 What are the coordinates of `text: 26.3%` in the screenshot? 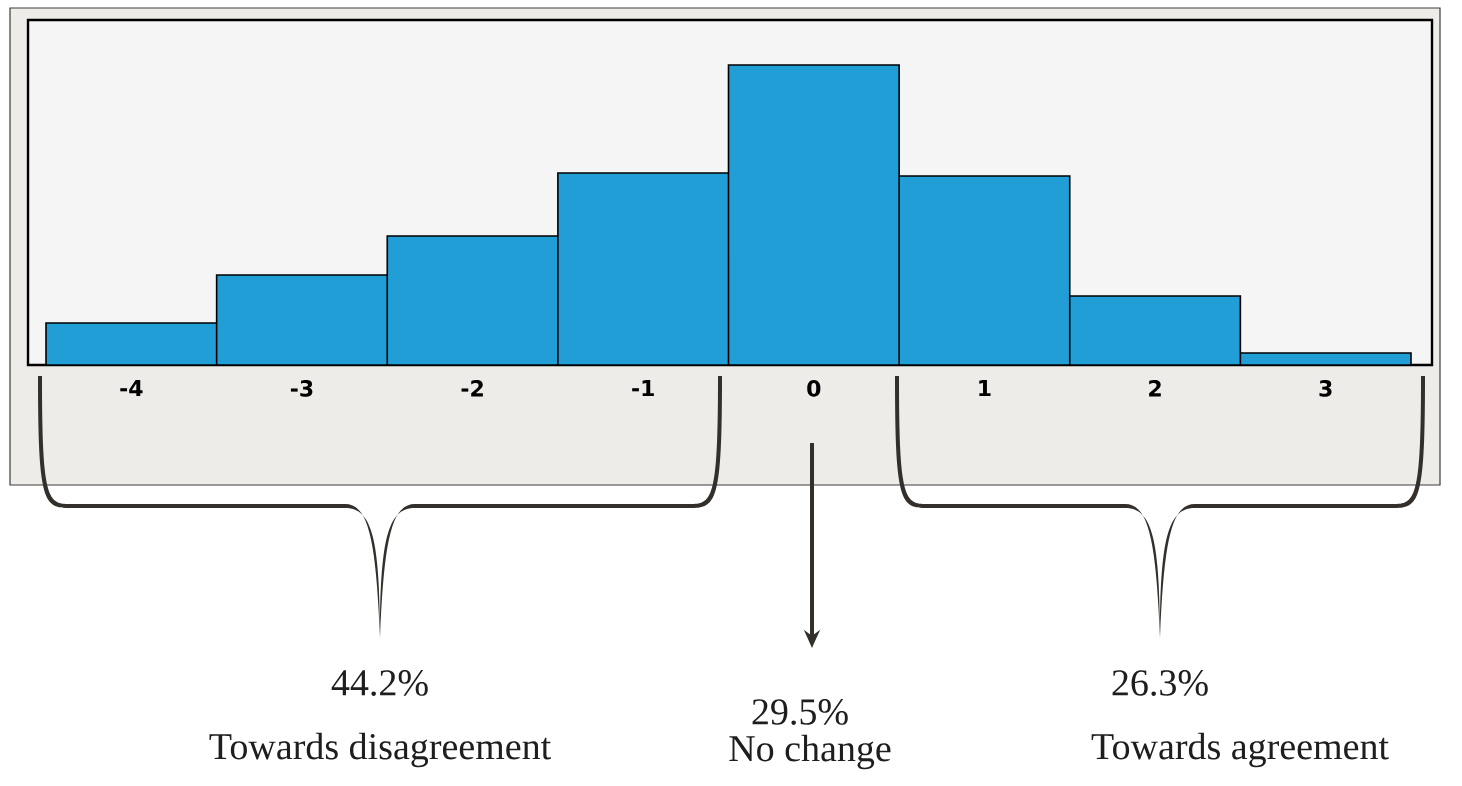 It's located at (1160, 683).